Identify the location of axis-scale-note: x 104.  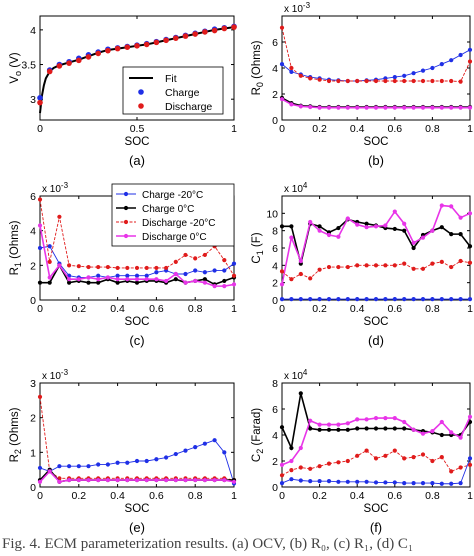
(296, 188).